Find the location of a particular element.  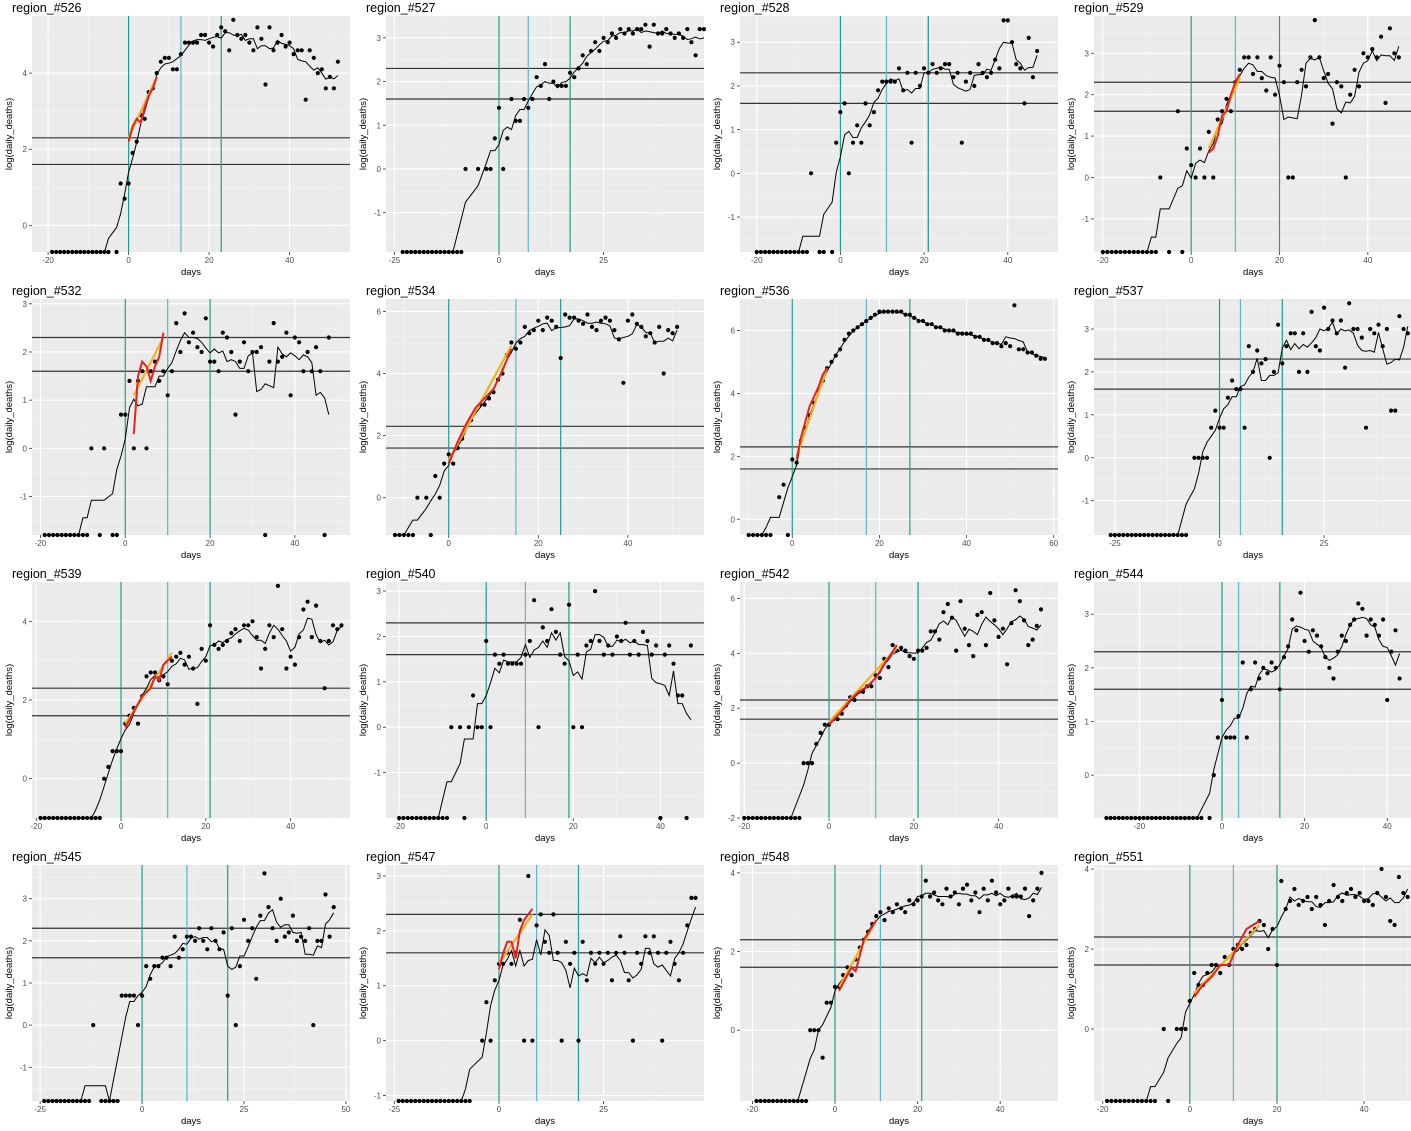

y-tick-label: 0 is located at coordinates (1087, 177).